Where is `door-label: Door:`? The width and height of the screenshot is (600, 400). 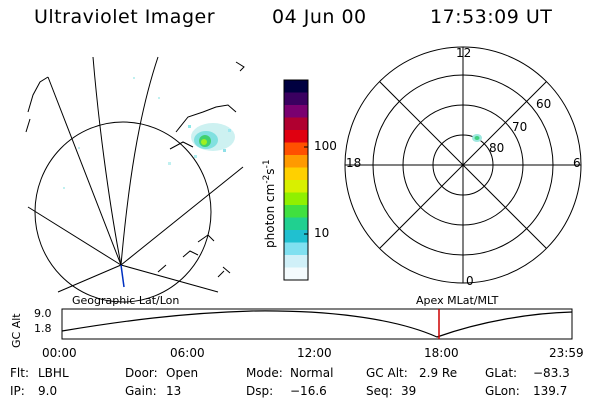
door-label: Door: is located at coordinates (141, 373).